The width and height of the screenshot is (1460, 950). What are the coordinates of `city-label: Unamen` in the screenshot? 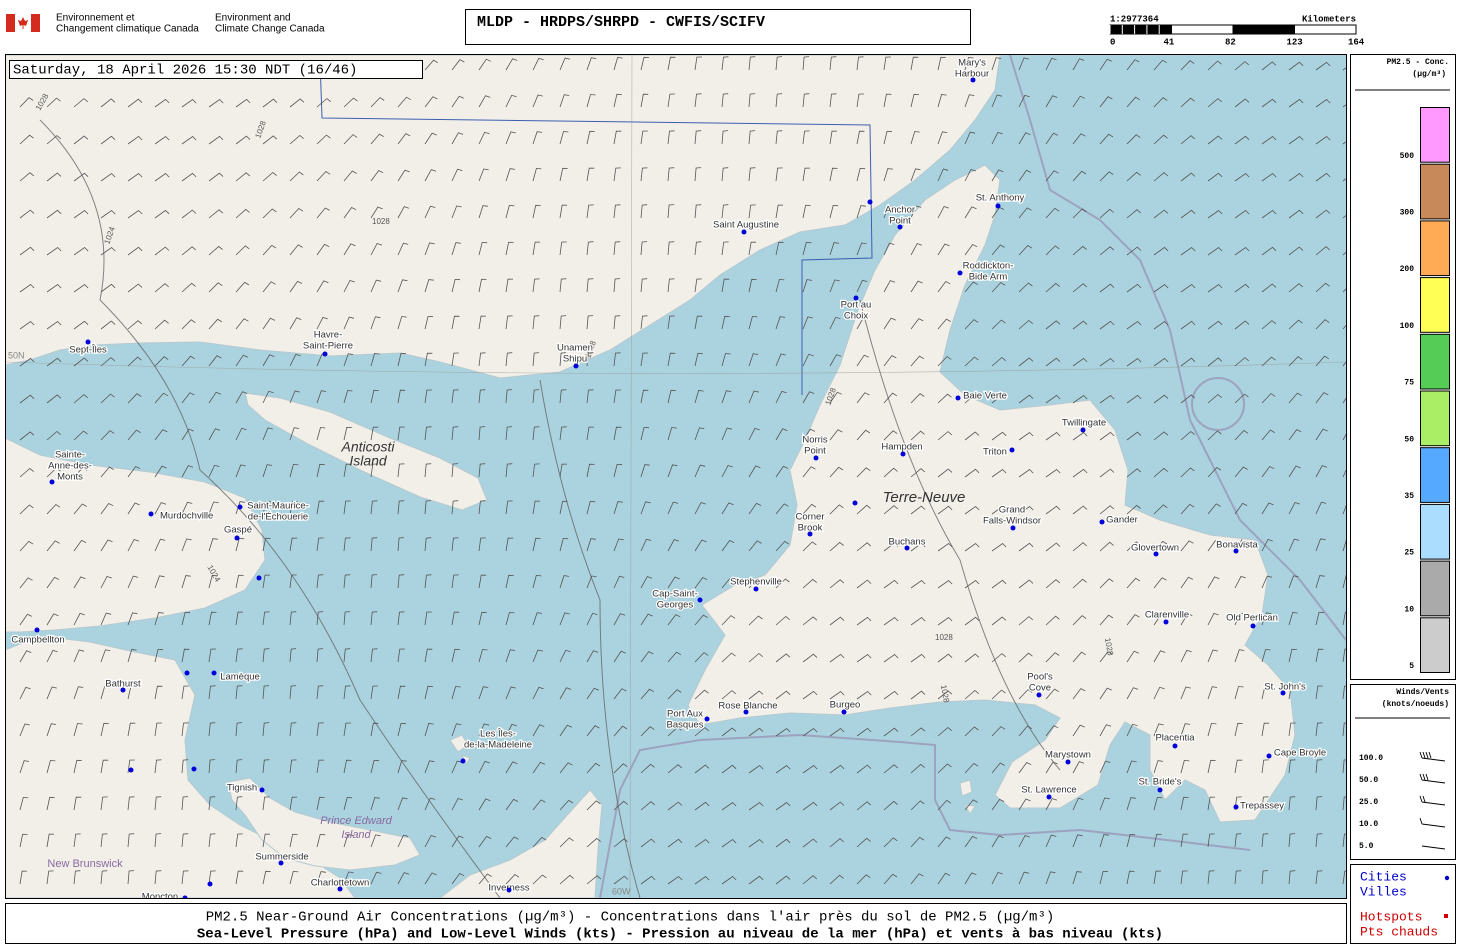 It's located at (575, 348).